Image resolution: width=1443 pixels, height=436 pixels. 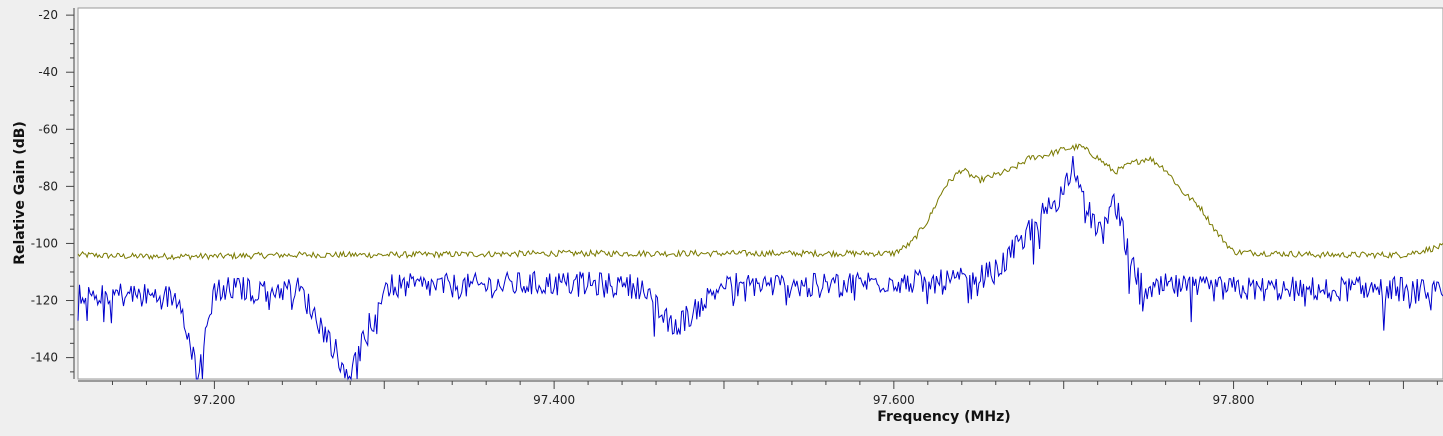 What do you see at coordinates (943, 417) in the screenshot?
I see `x-axis-title: Frequency (MHz)` at bounding box center [943, 417].